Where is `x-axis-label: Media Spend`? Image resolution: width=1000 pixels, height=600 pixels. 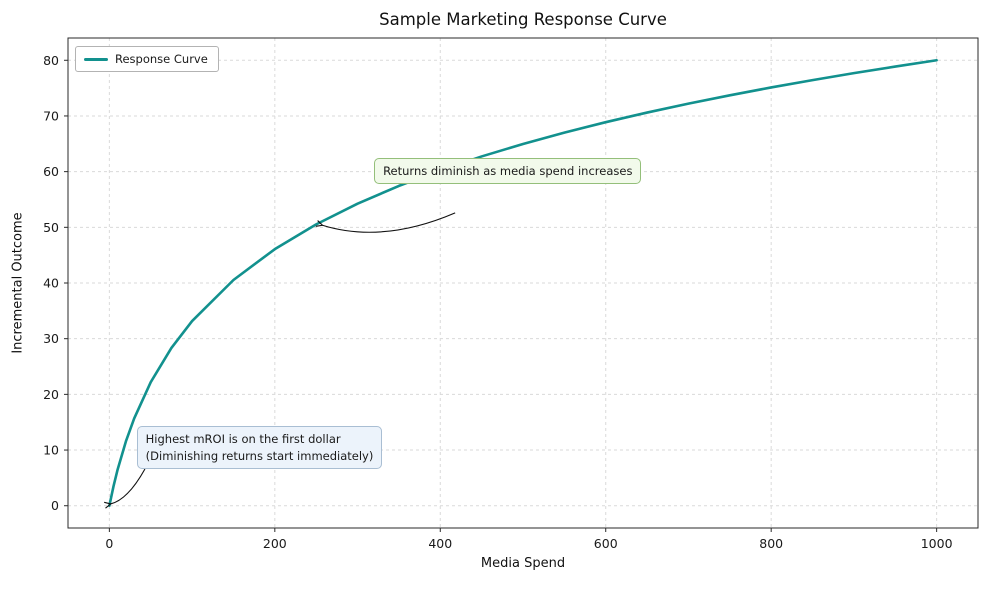 x-axis-label: Media Spend is located at coordinates (523, 563).